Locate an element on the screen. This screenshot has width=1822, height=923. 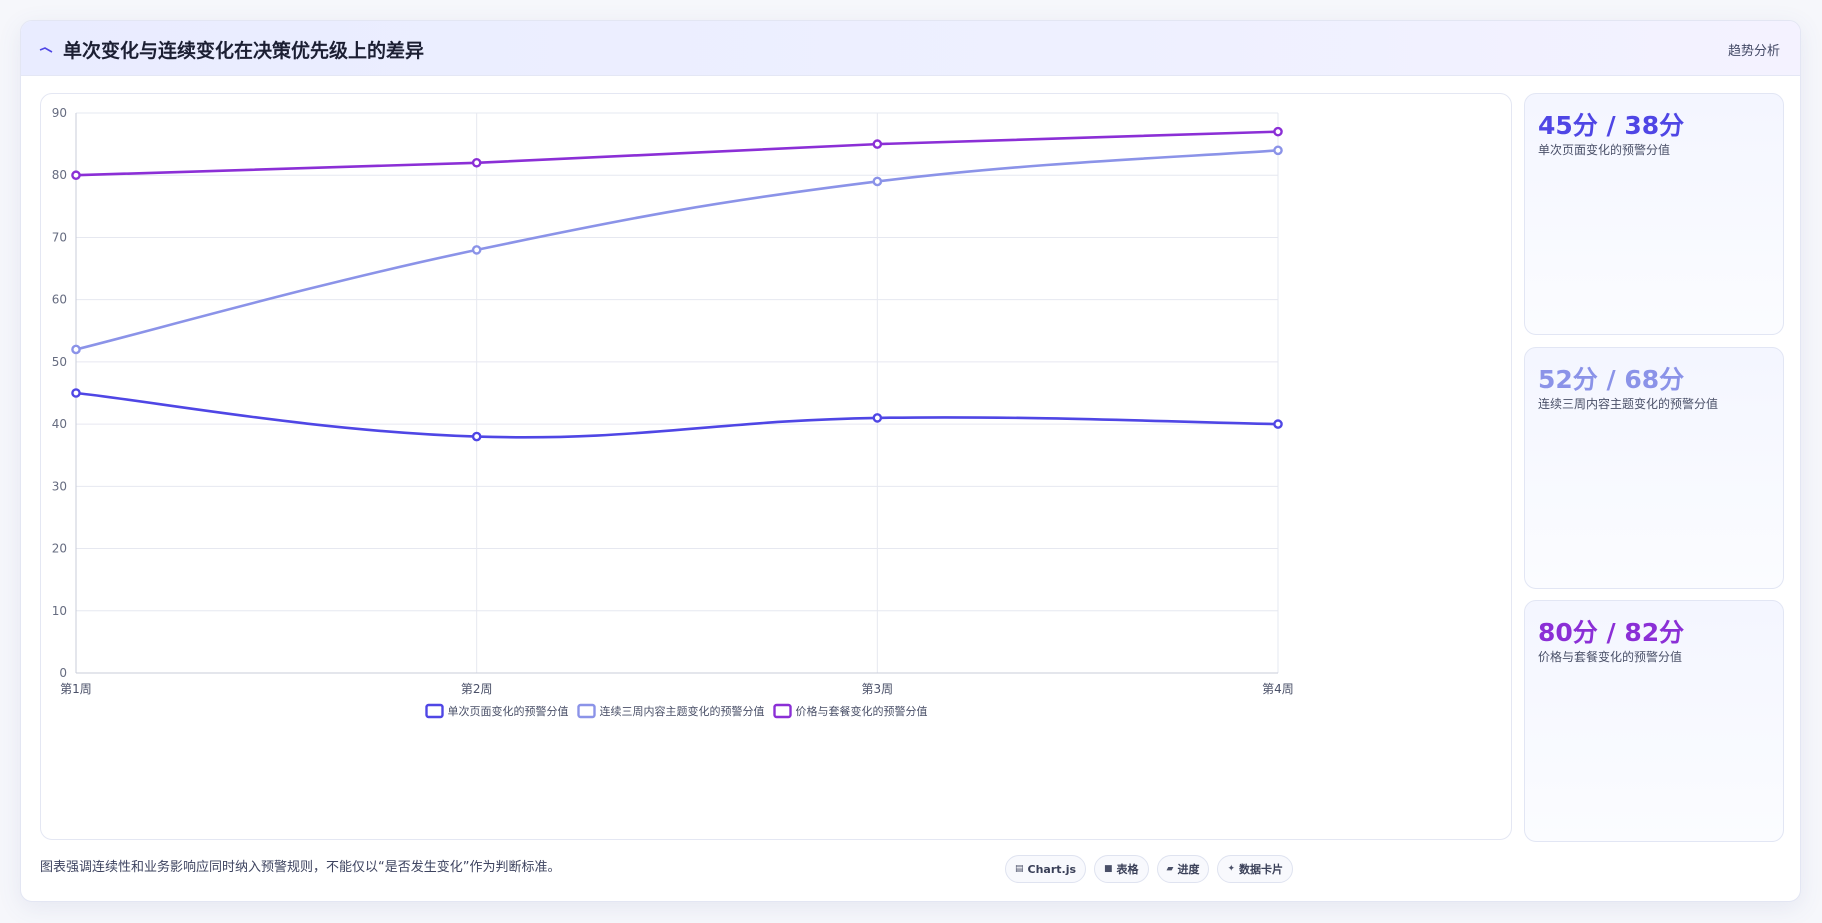
header-tag: 趋势分析 is located at coordinates (1753, 51).